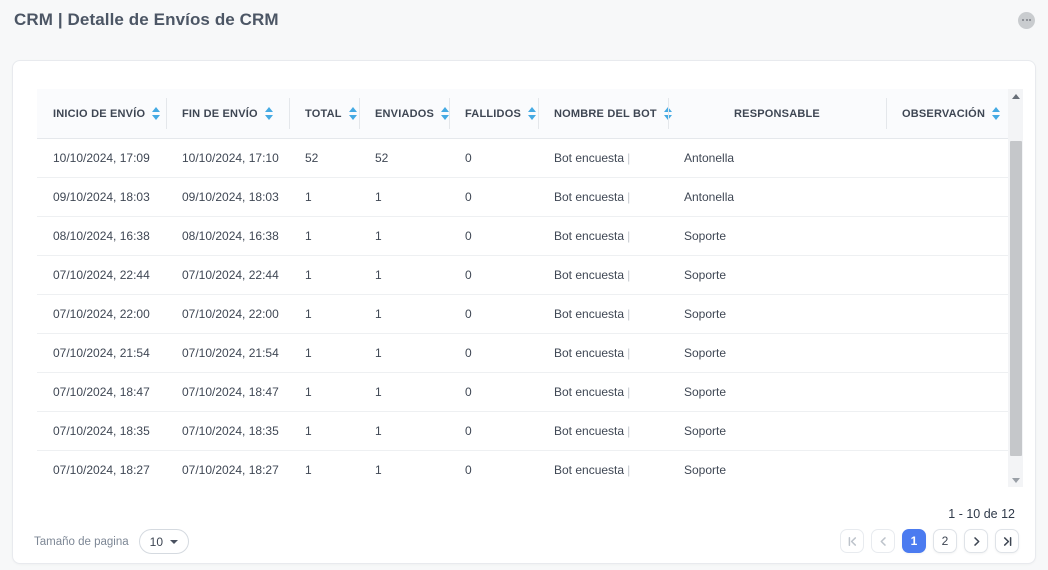  I want to click on last-page-button, so click(1007, 541).